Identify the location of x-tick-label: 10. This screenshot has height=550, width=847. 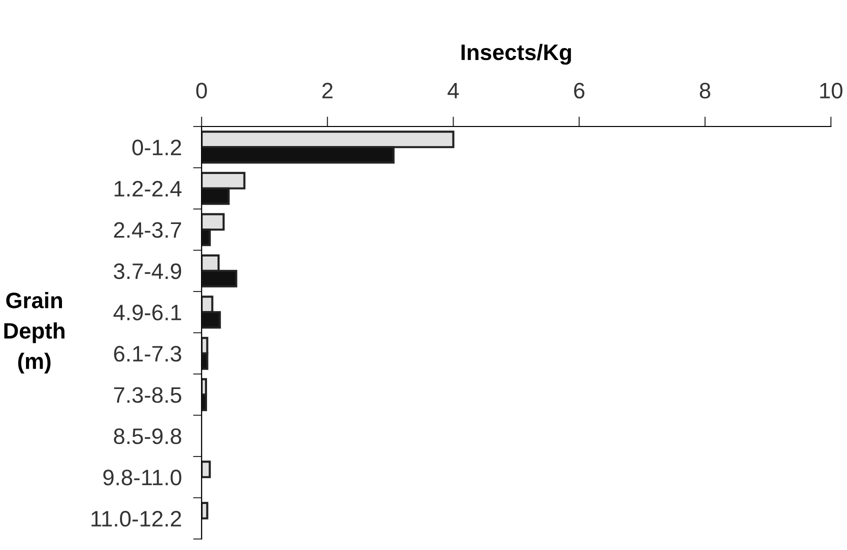
(831, 90).